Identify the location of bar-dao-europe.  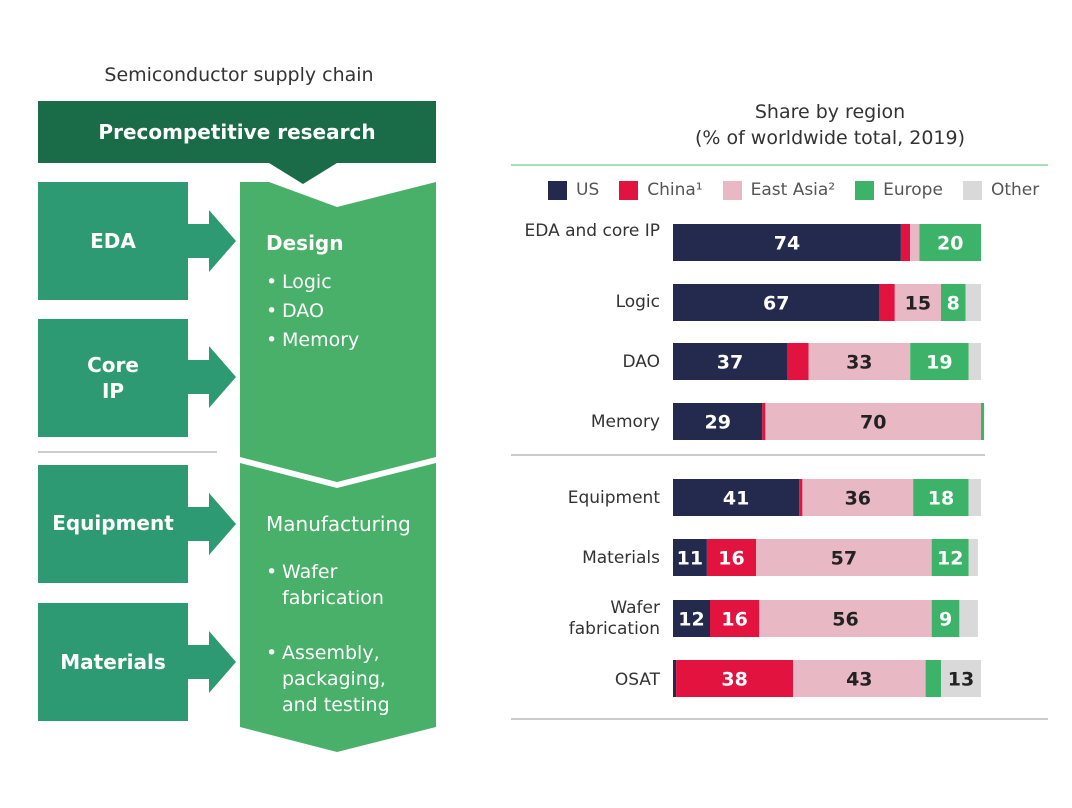
(939, 361).